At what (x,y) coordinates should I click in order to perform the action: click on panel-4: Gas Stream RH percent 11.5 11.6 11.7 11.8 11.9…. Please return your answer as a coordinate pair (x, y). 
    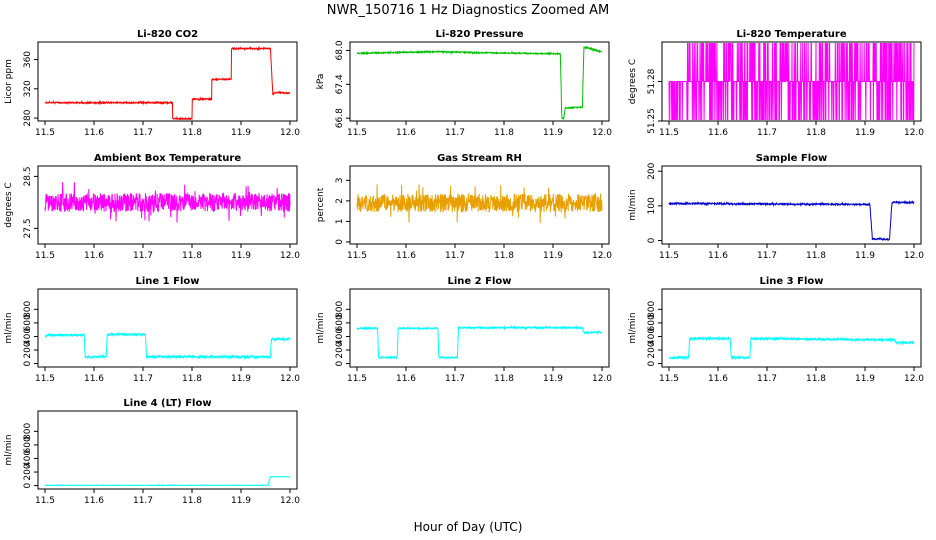
    Looking at the image, I should click on (464, 207).